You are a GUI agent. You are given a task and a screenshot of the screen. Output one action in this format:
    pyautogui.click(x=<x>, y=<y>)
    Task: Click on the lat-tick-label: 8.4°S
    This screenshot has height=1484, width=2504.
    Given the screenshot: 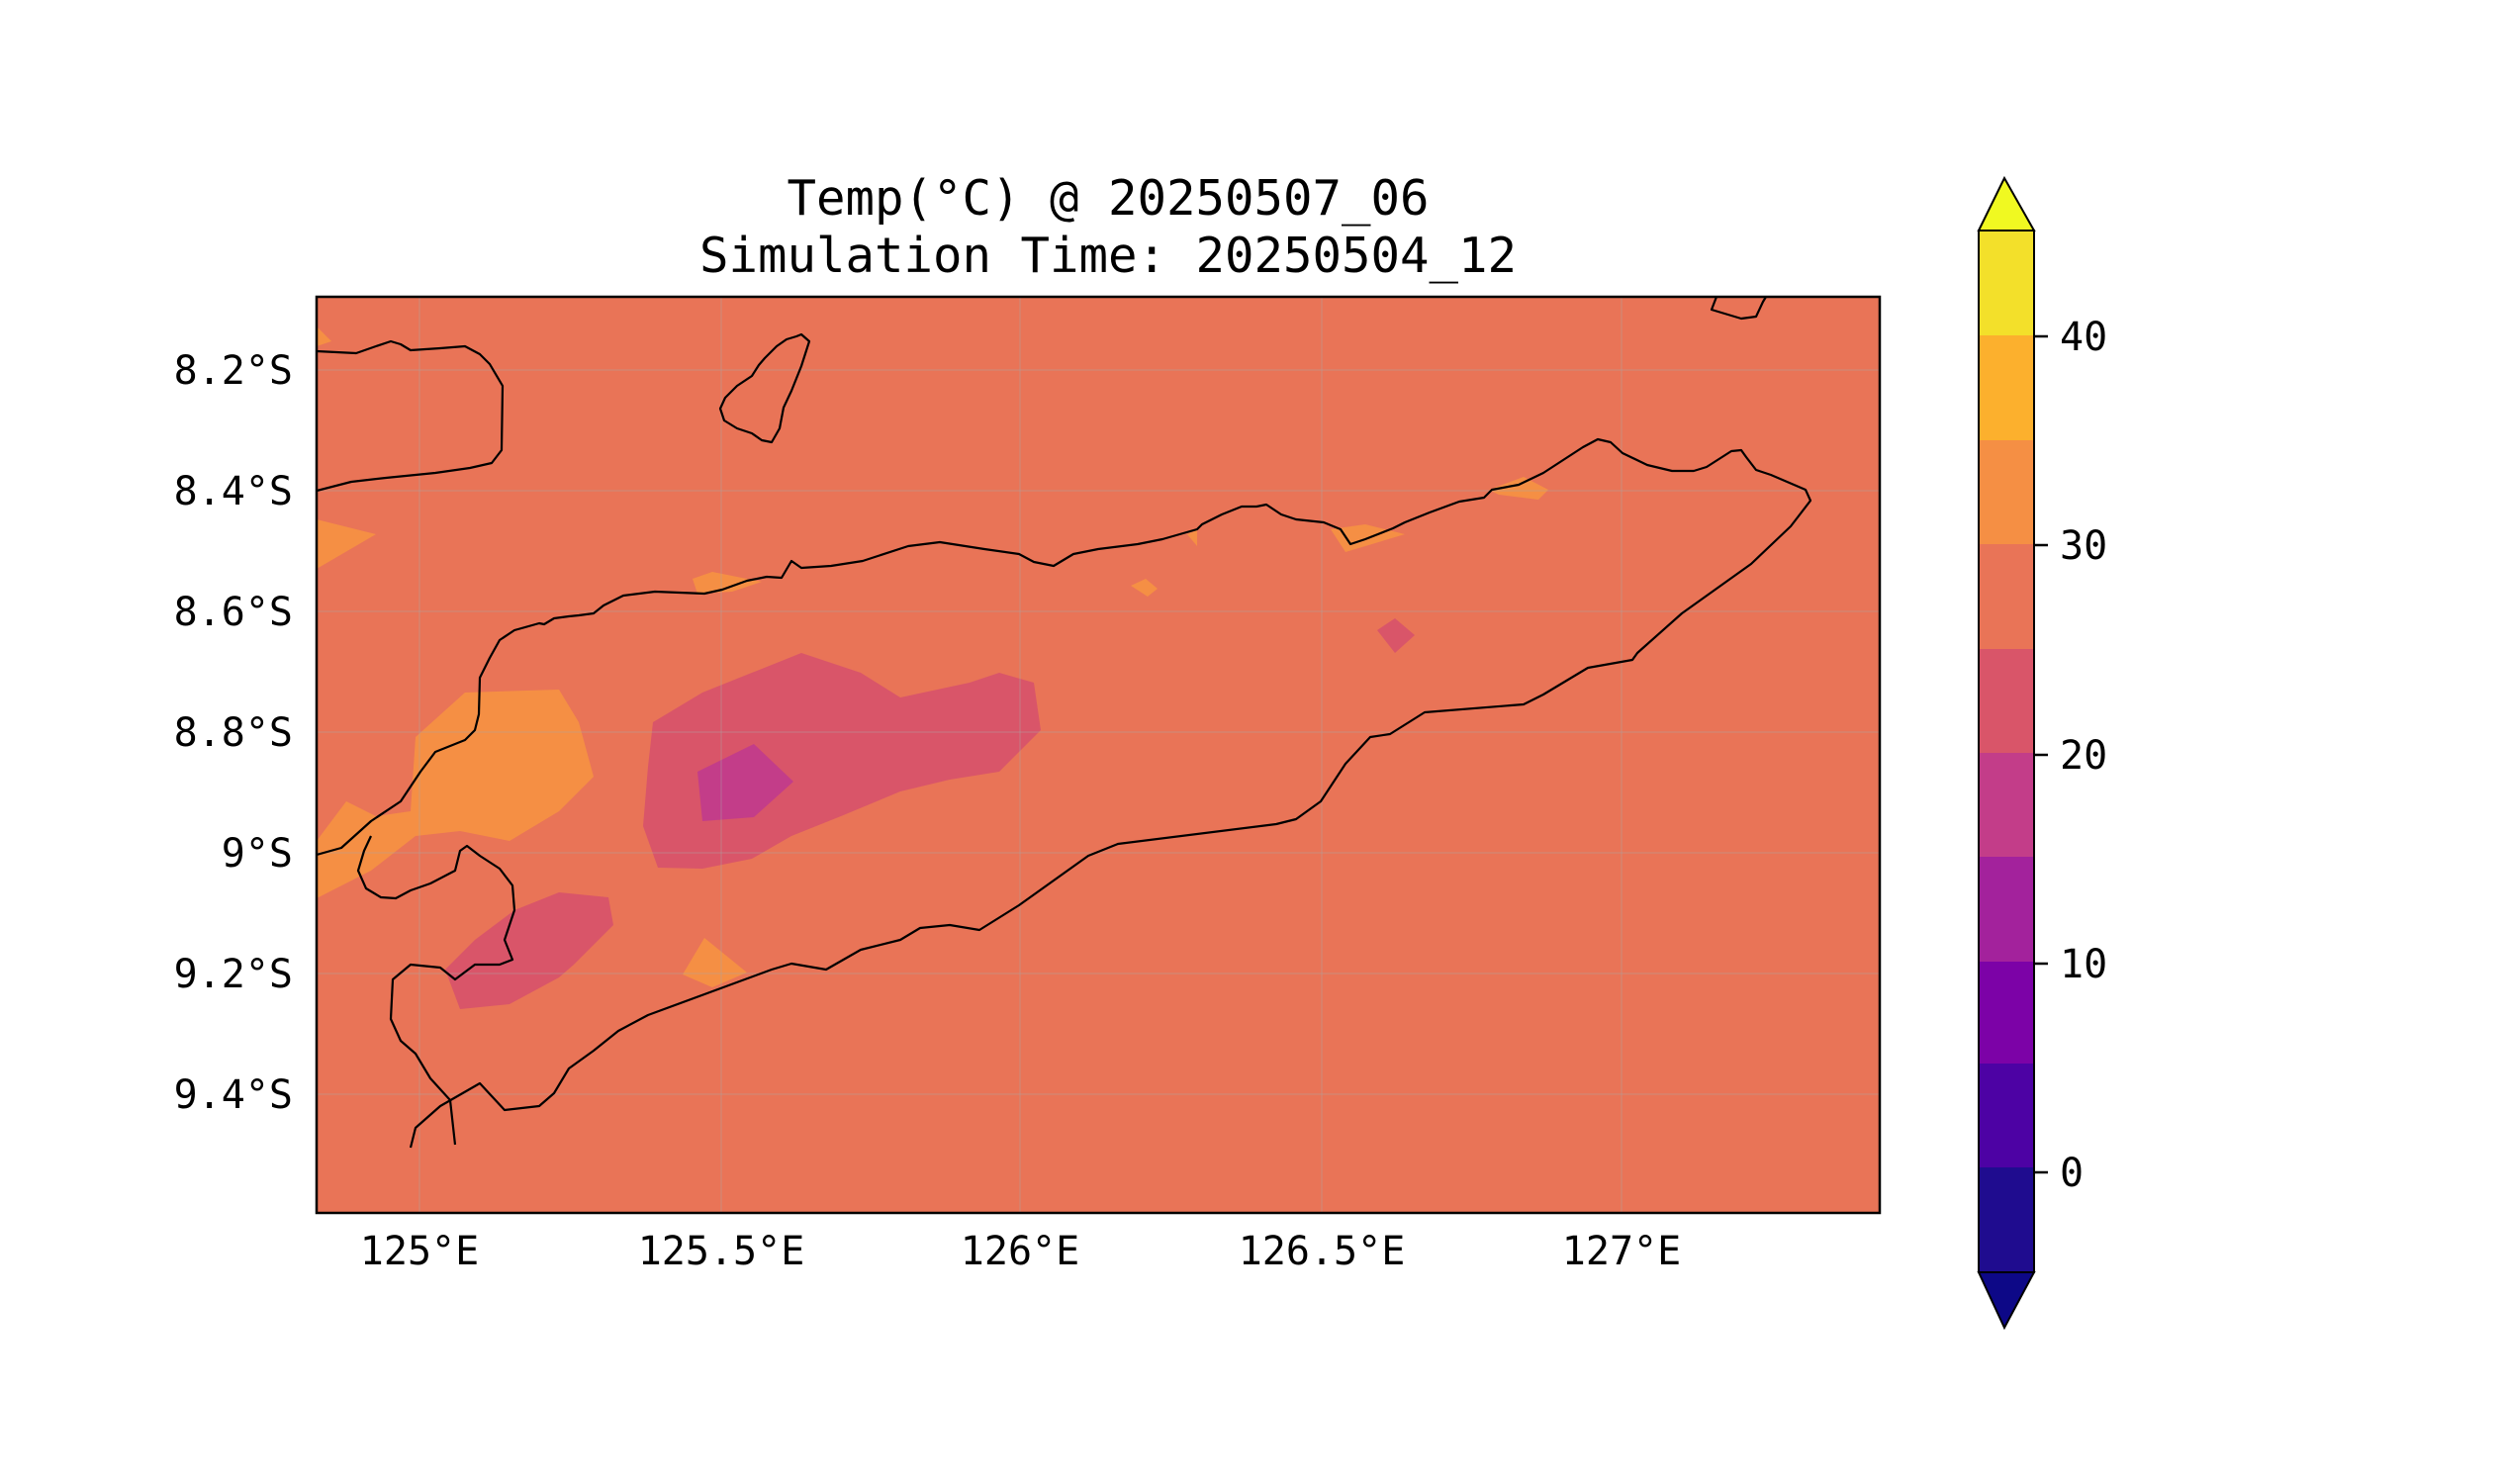 What is the action you would take?
    pyautogui.click(x=233, y=491)
    